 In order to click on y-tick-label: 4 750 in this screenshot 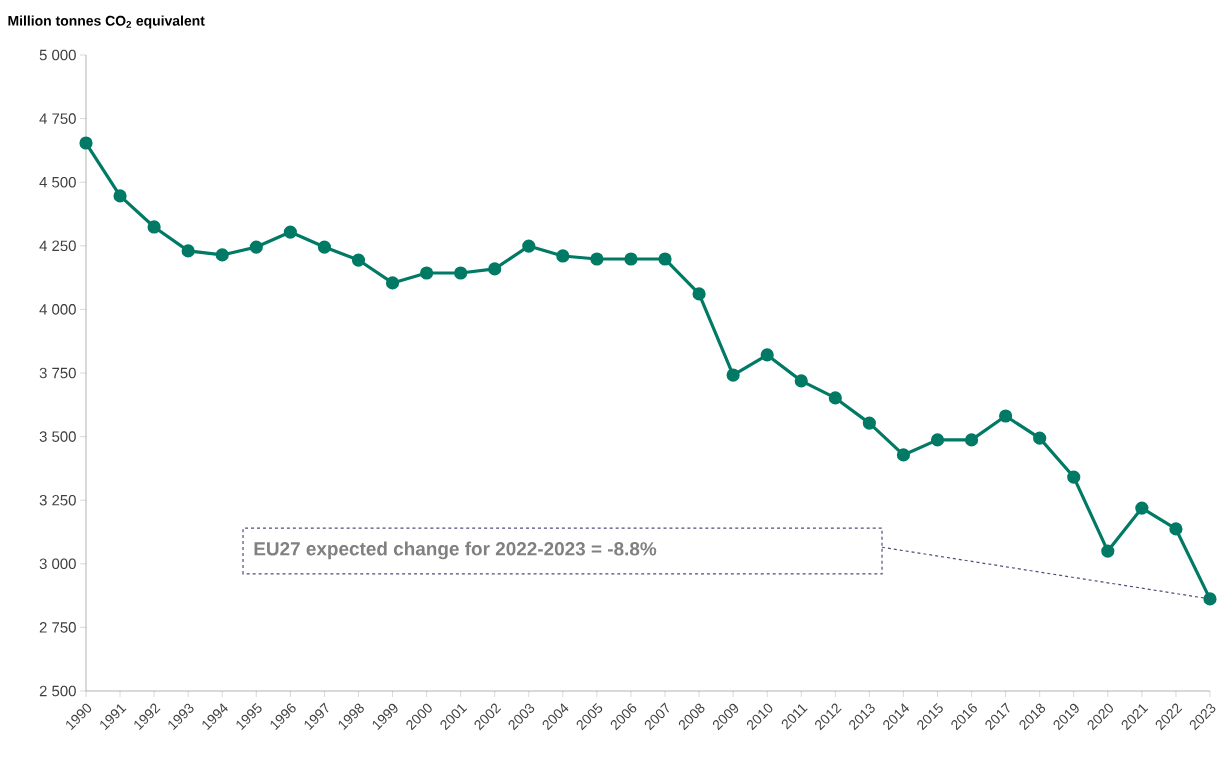, I will do `click(57, 118)`.